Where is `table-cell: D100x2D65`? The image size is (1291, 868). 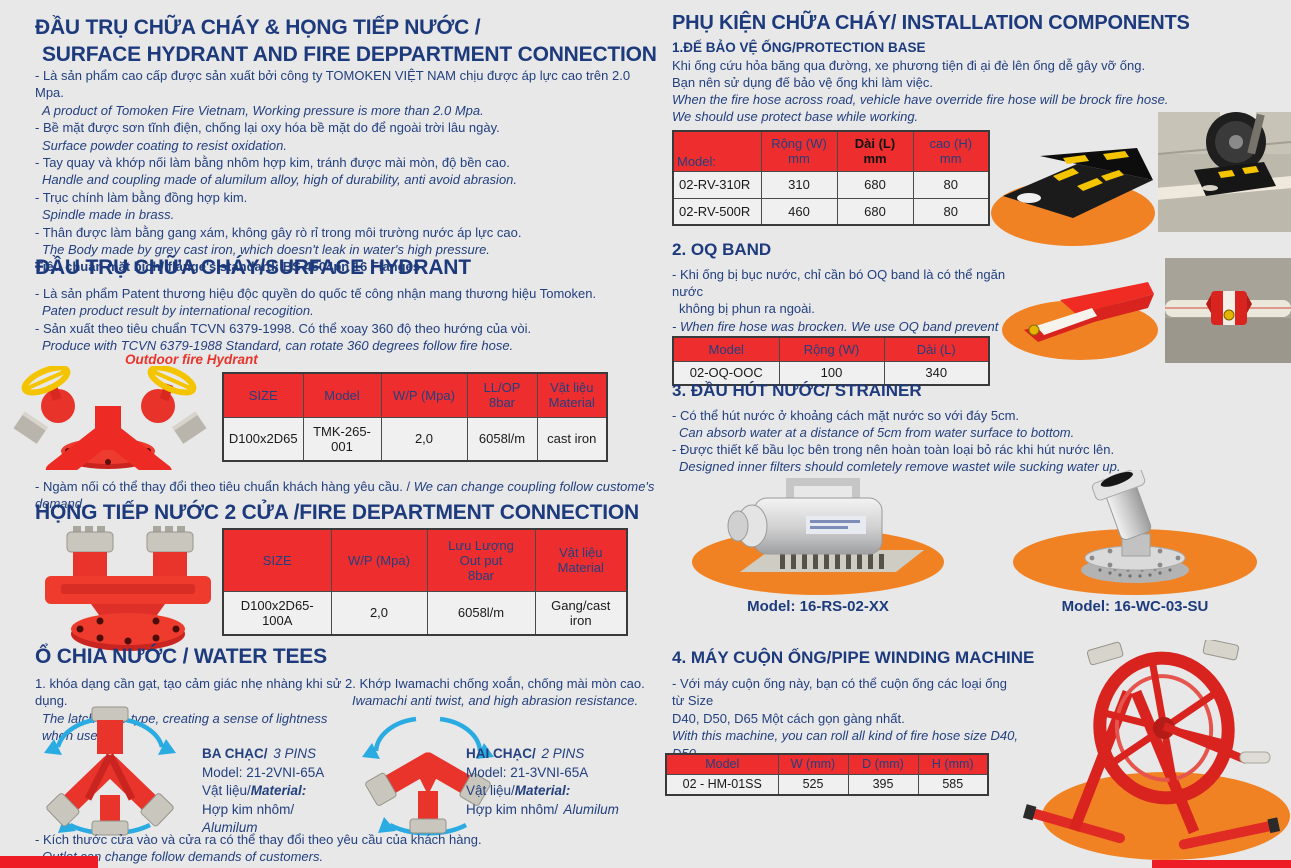
table-cell: D100x2D65 is located at coordinates (263, 439).